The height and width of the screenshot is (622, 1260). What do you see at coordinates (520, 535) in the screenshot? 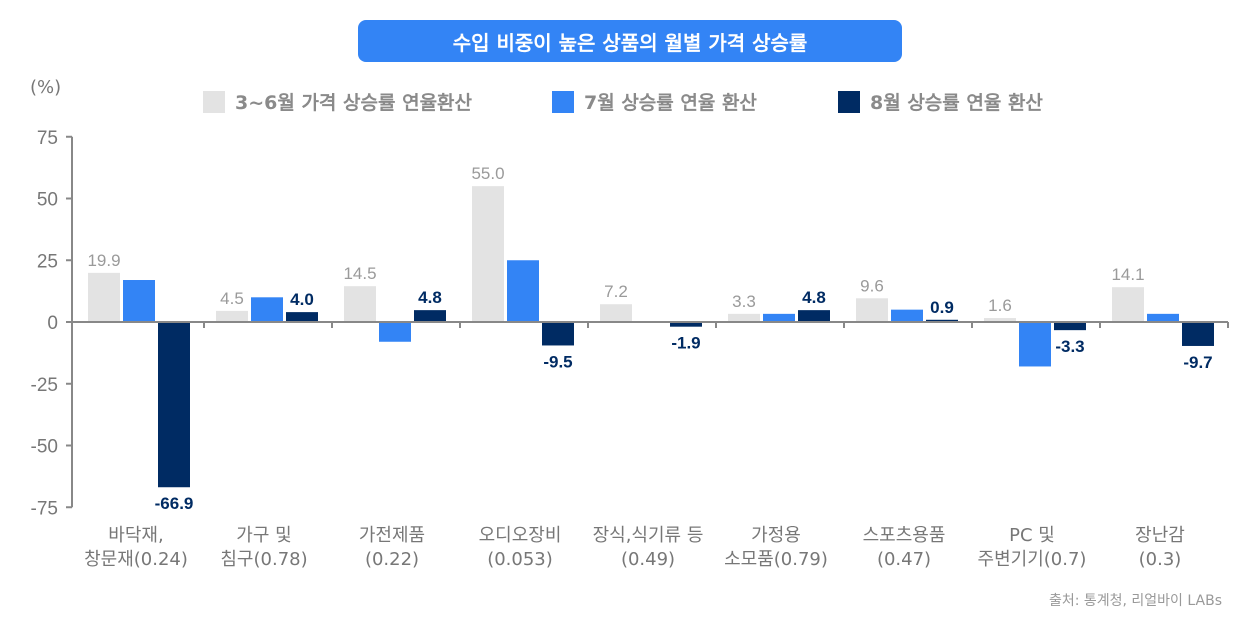
I see `x-tick-label: 오디오장비` at bounding box center [520, 535].